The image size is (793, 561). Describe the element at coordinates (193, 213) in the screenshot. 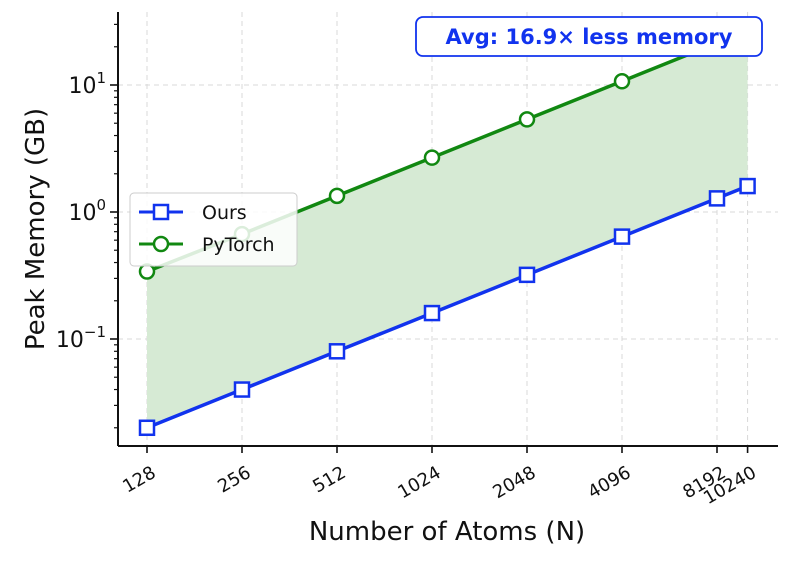

I see `legend-entry-ours: Ours` at that location.